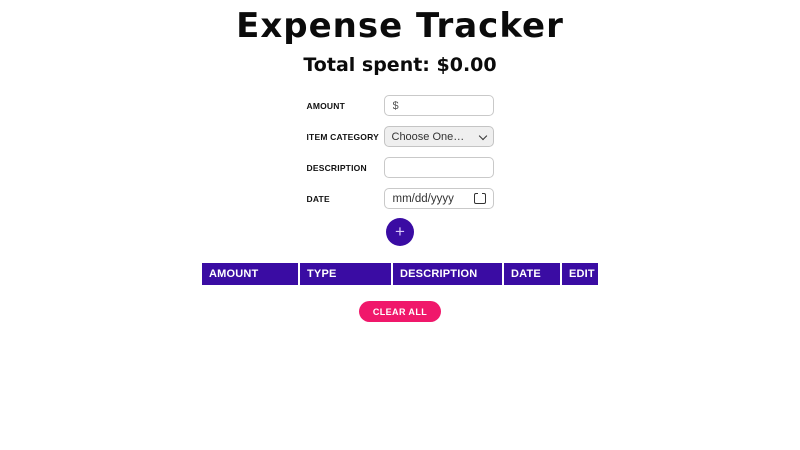 The image size is (800, 450). What do you see at coordinates (438, 105) in the screenshot?
I see `amount-input` at bounding box center [438, 105].